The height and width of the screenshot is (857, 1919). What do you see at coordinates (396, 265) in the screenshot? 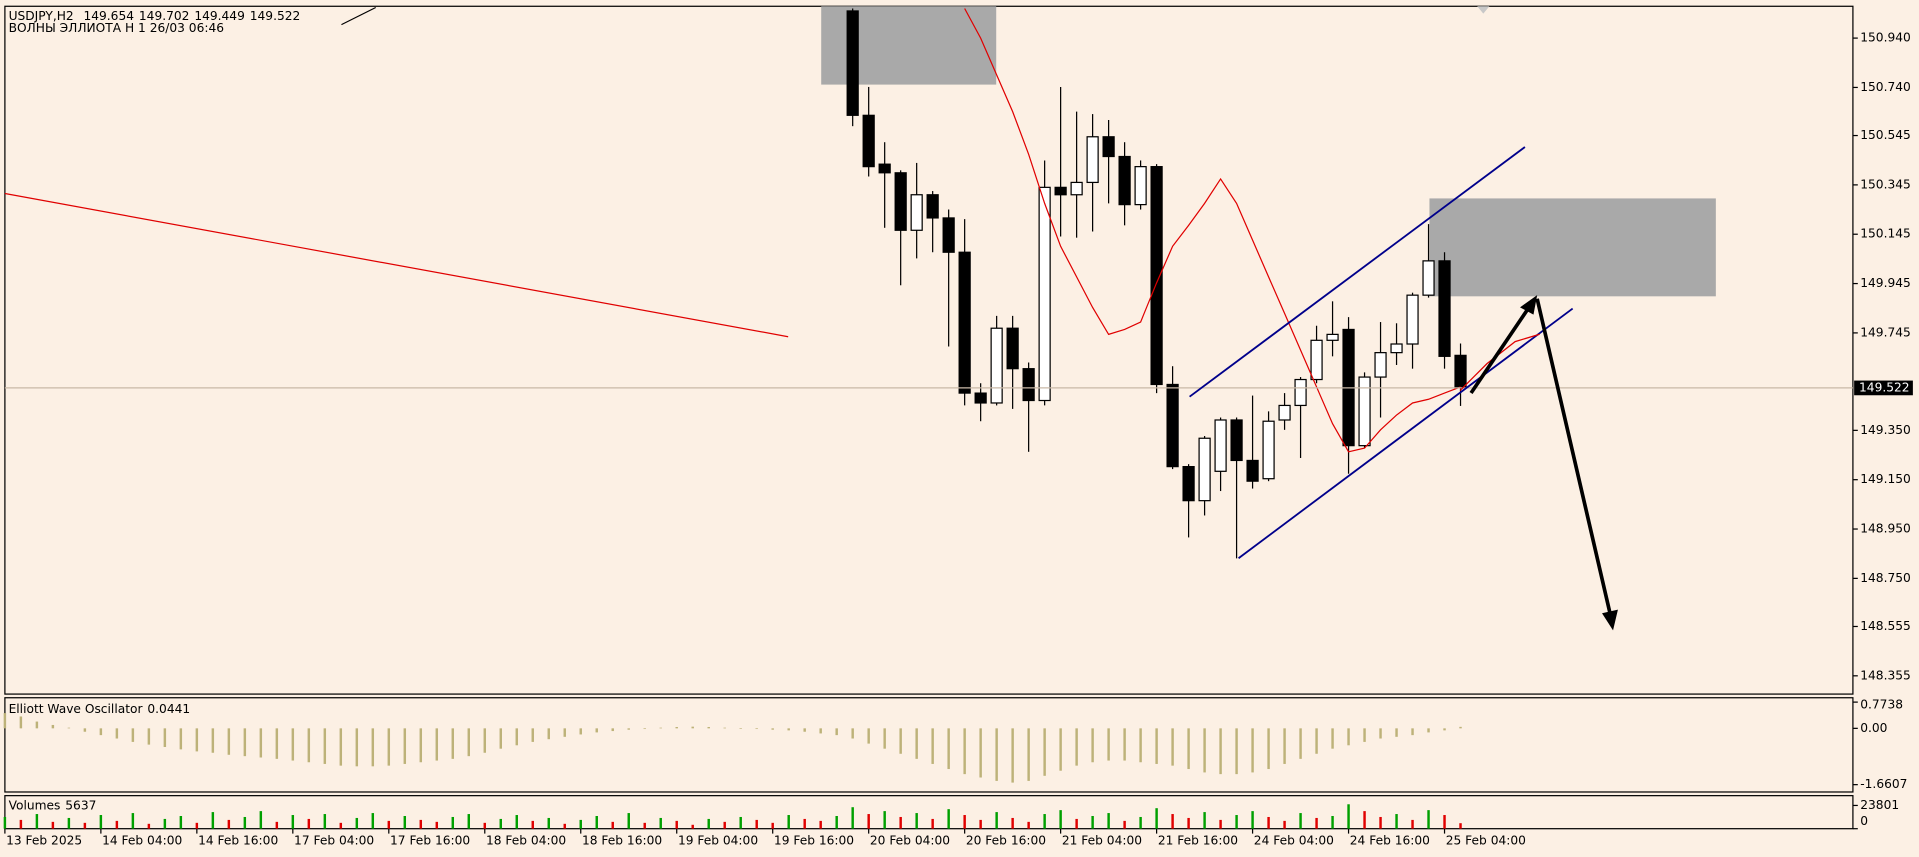
I see `trend-line` at bounding box center [396, 265].